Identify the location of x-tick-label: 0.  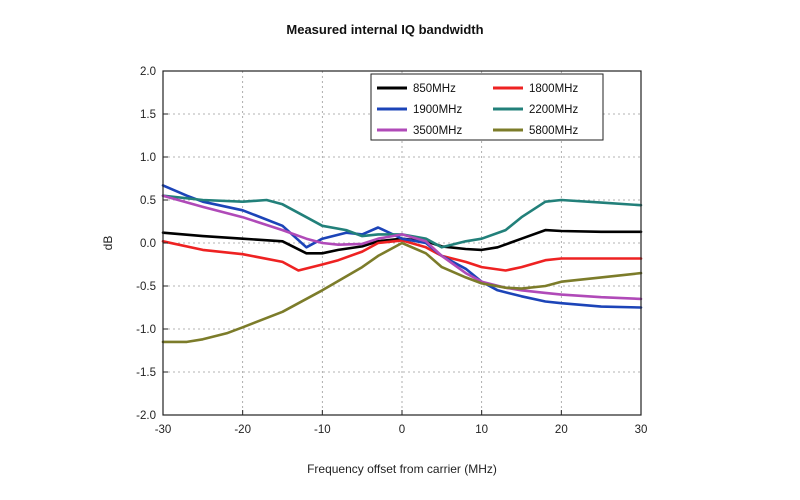
(402, 430).